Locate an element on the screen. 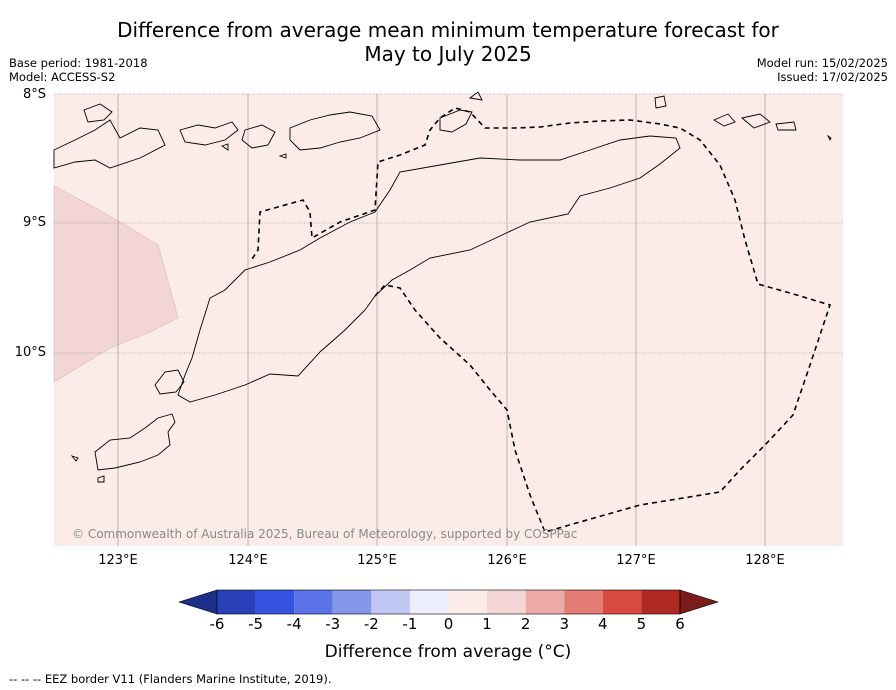  colorbar-tick-label: -2 is located at coordinates (371, 624).